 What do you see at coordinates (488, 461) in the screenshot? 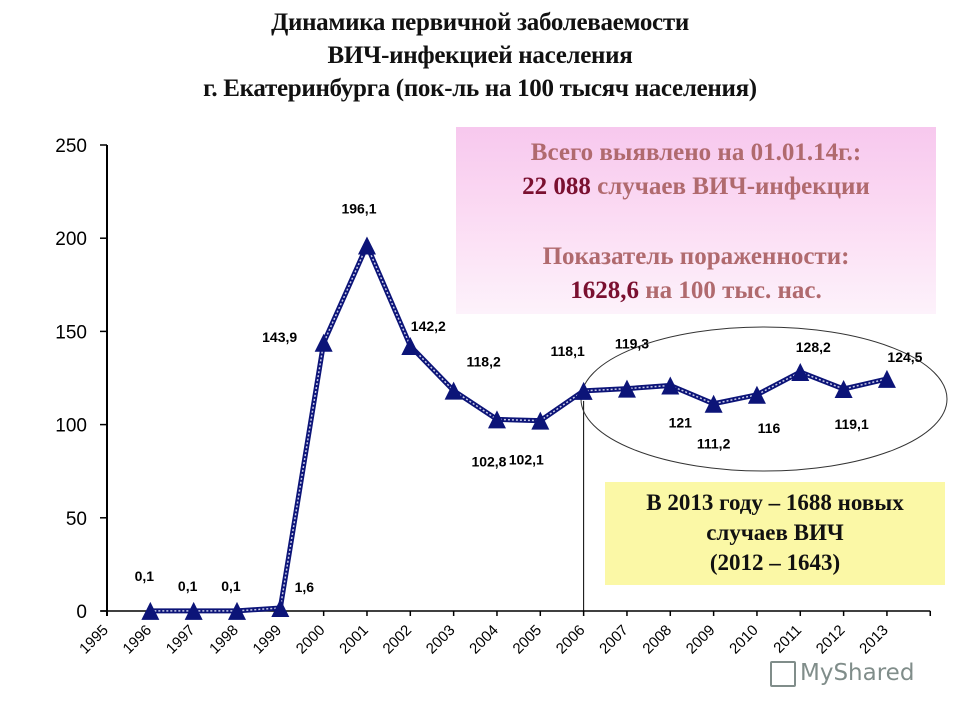
I see `data-label: 102,8` at bounding box center [488, 461].